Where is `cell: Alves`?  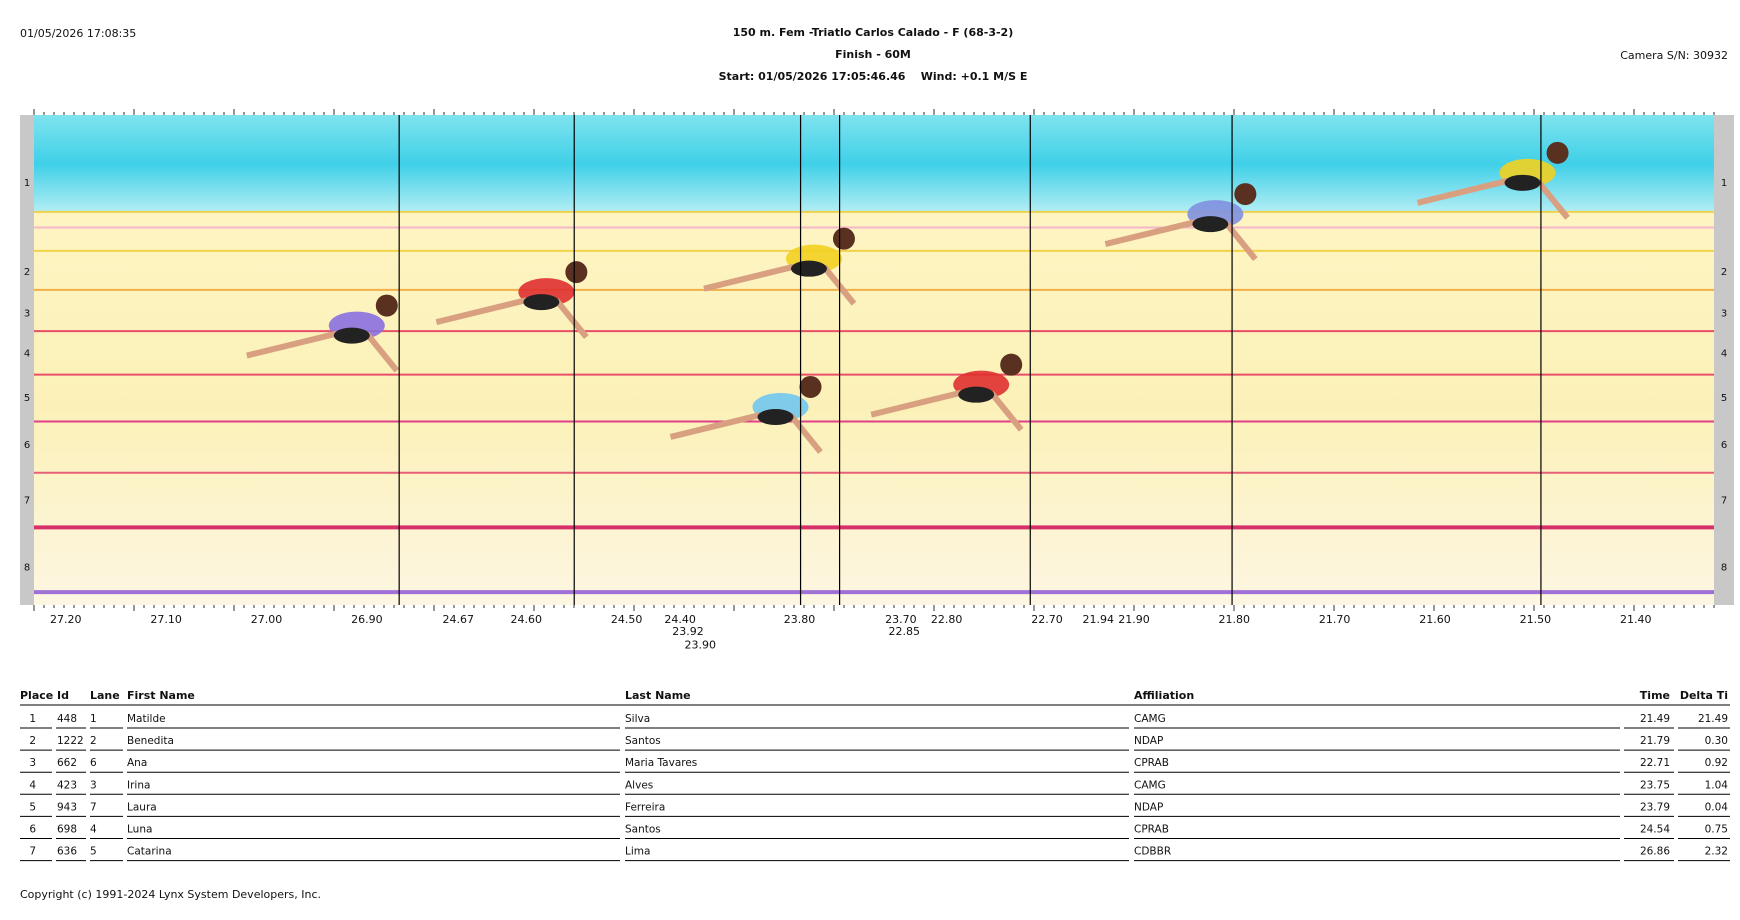
cell: Alves is located at coordinates (639, 785).